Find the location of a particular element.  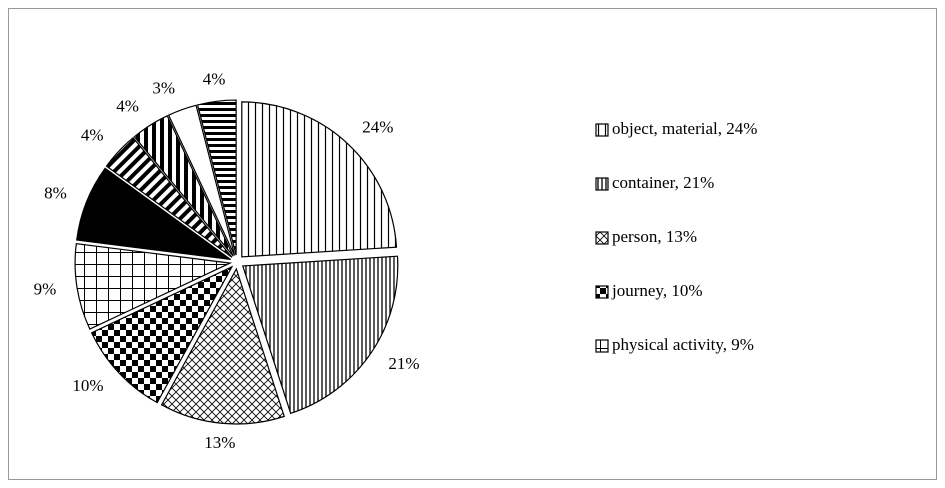

data-label: 8% is located at coordinates (55, 193).